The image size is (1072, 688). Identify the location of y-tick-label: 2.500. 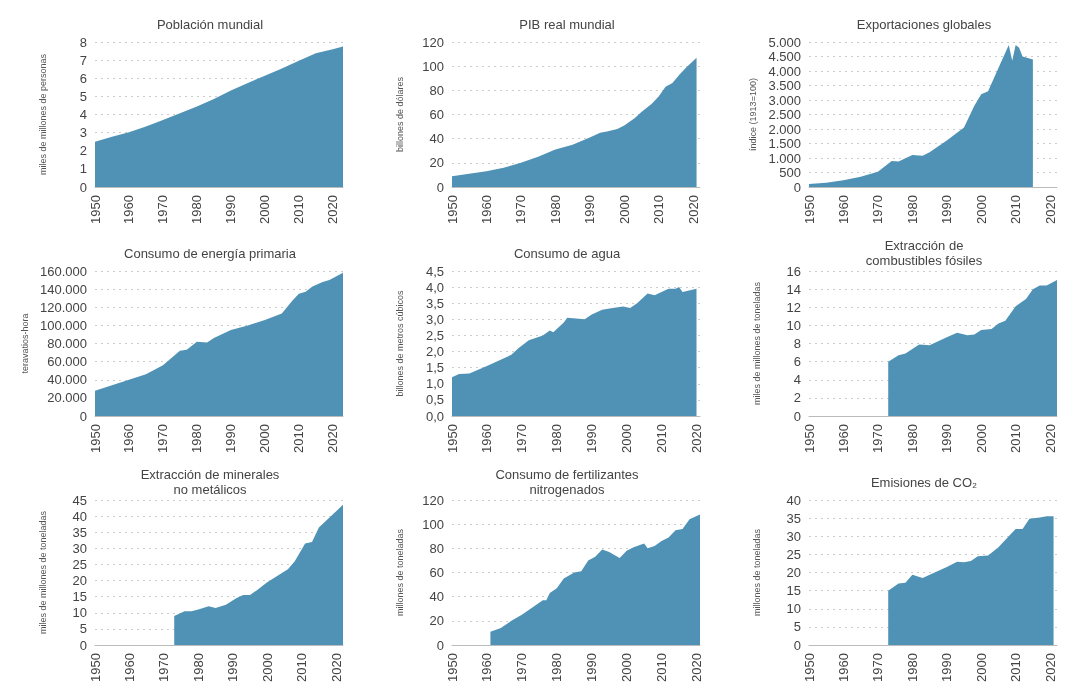
(784, 114).